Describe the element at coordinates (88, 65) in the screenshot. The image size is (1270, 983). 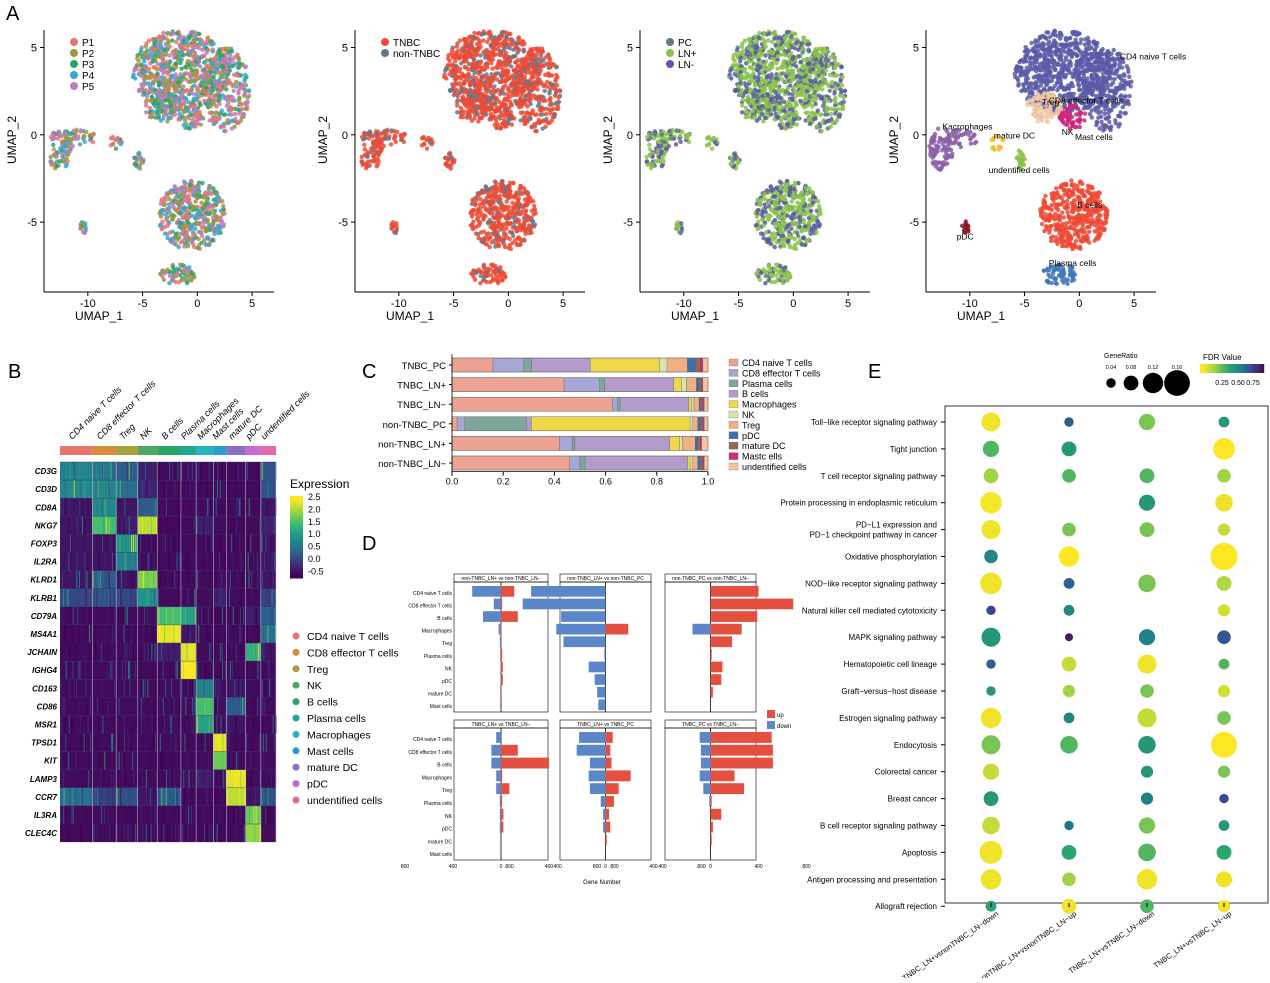
I see `legend-label: P3` at that location.